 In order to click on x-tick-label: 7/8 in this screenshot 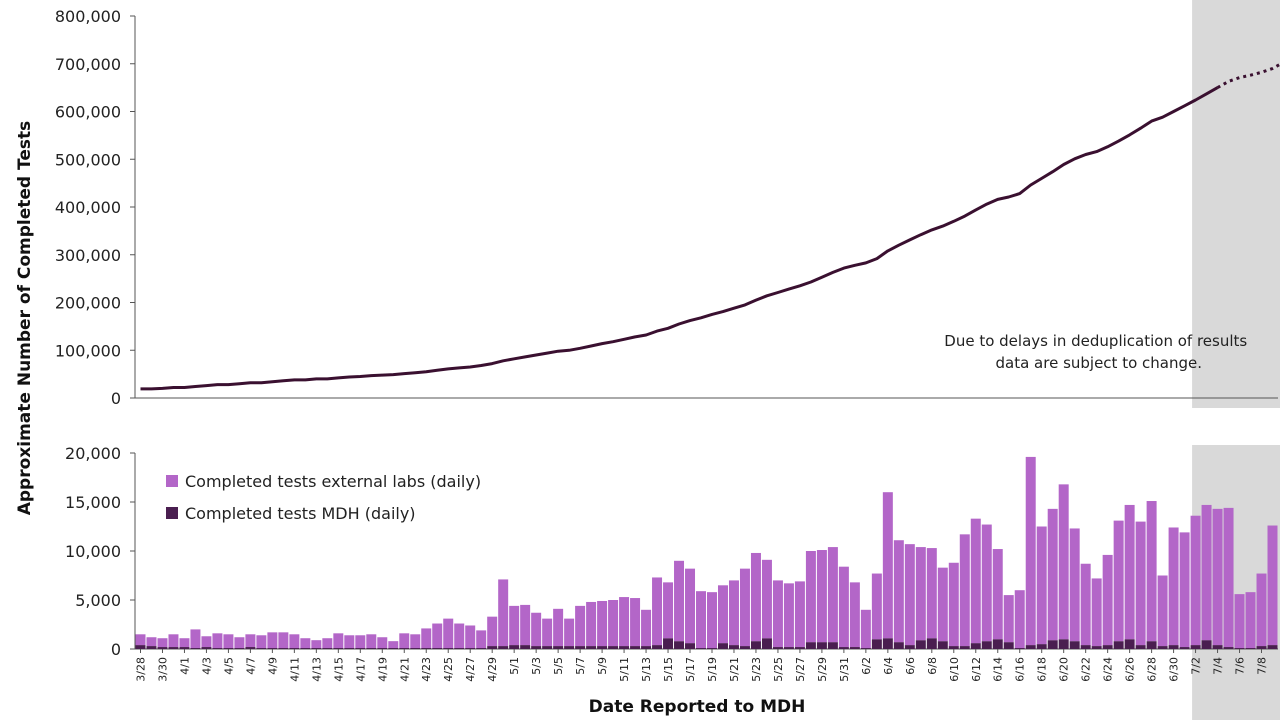, I will do `click(1262, 666)`.